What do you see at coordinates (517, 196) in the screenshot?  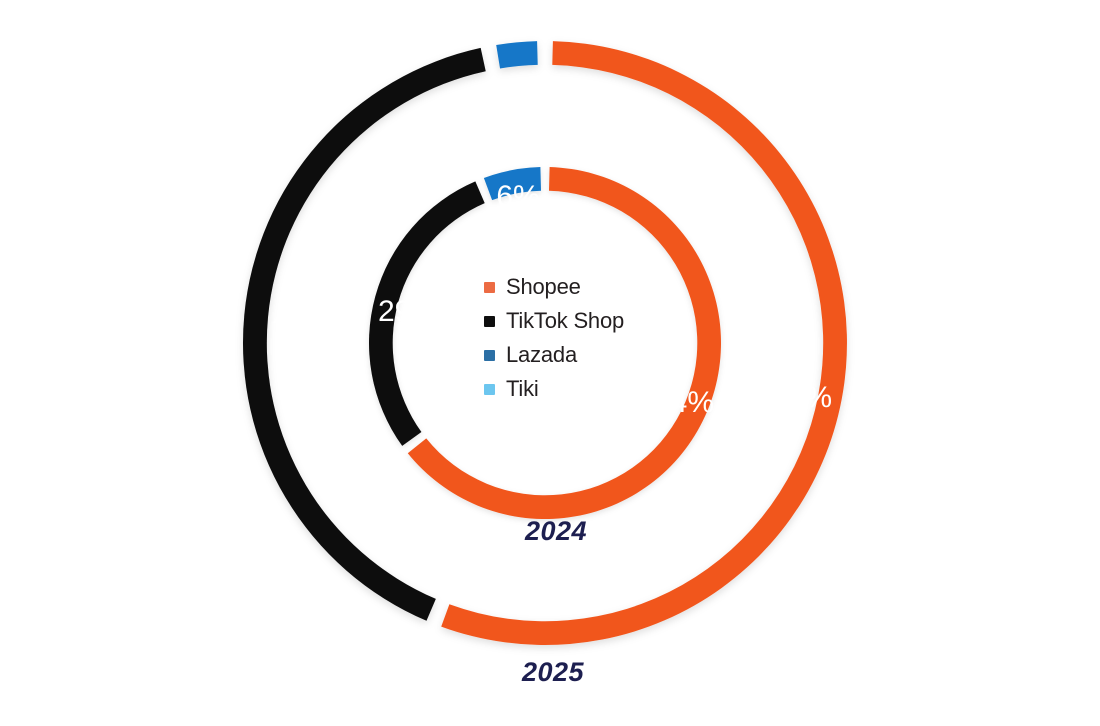 I see `inner-label-lazada: 6%` at bounding box center [517, 196].